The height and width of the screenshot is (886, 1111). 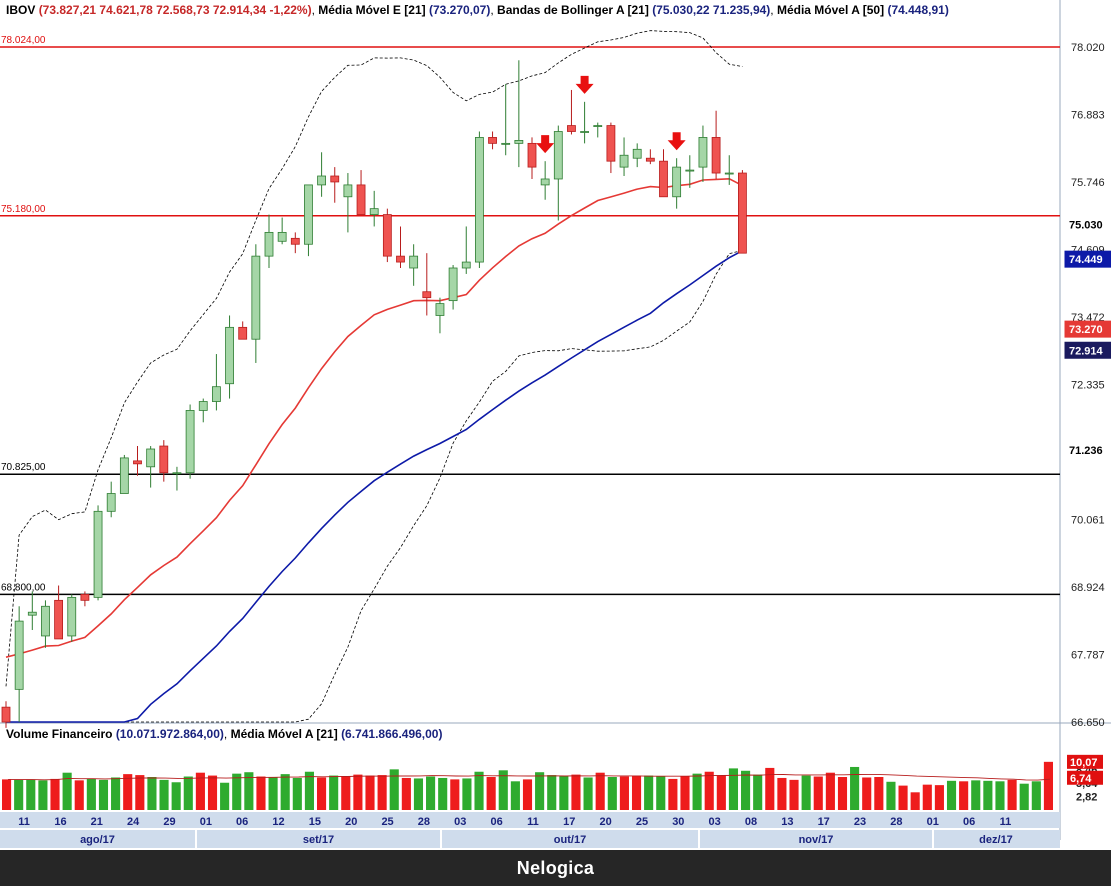 I want to click on ema-value: (73.270,07), so click(x=459, y=10).